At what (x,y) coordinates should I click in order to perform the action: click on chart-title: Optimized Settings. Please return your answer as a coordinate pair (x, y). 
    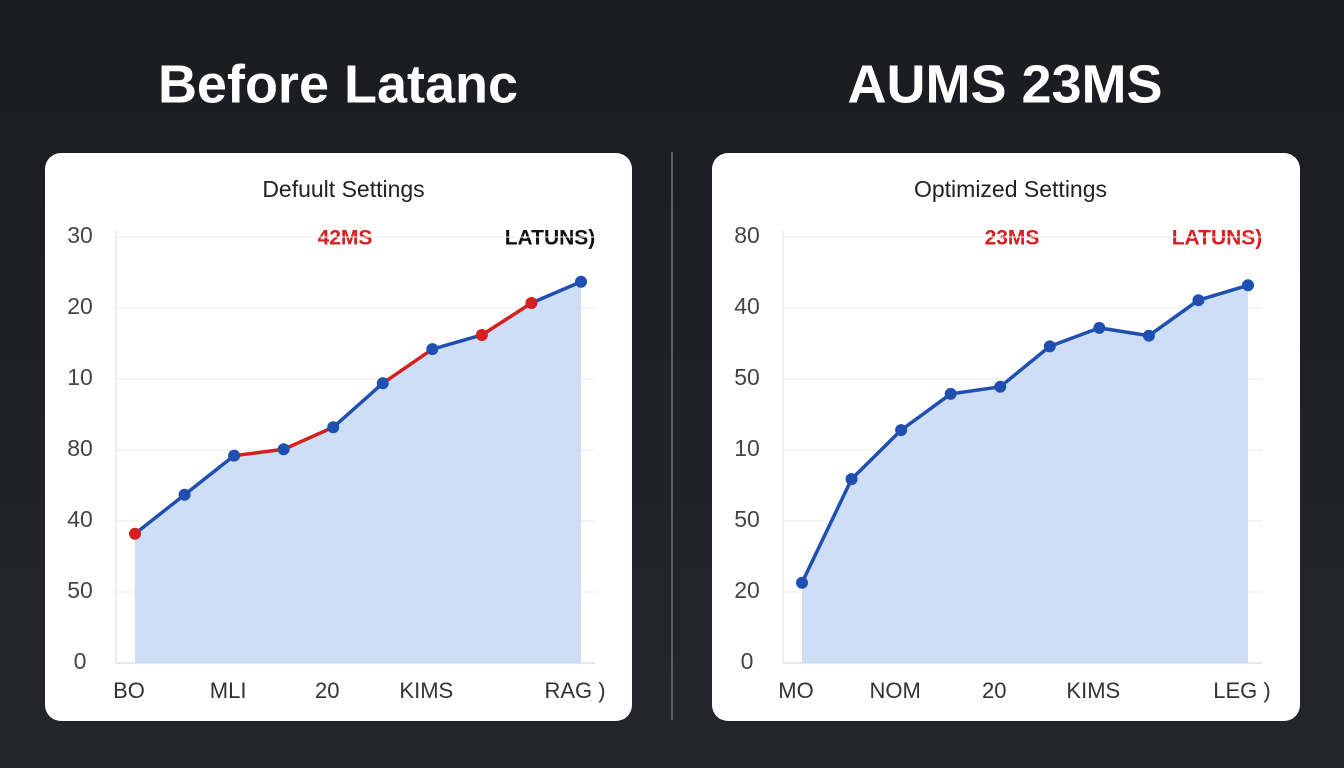
    Looking at the image, I should click on (1010, 189).